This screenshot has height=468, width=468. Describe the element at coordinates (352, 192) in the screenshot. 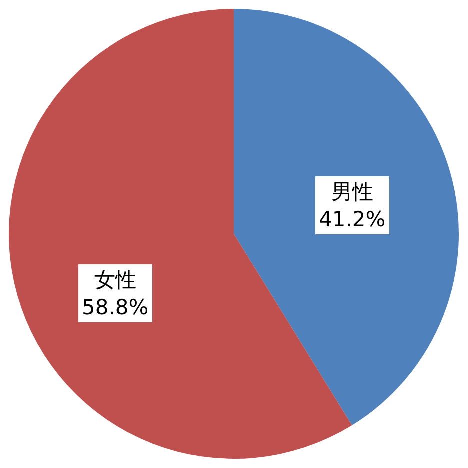

I see `slice-label: 男性` at that location.